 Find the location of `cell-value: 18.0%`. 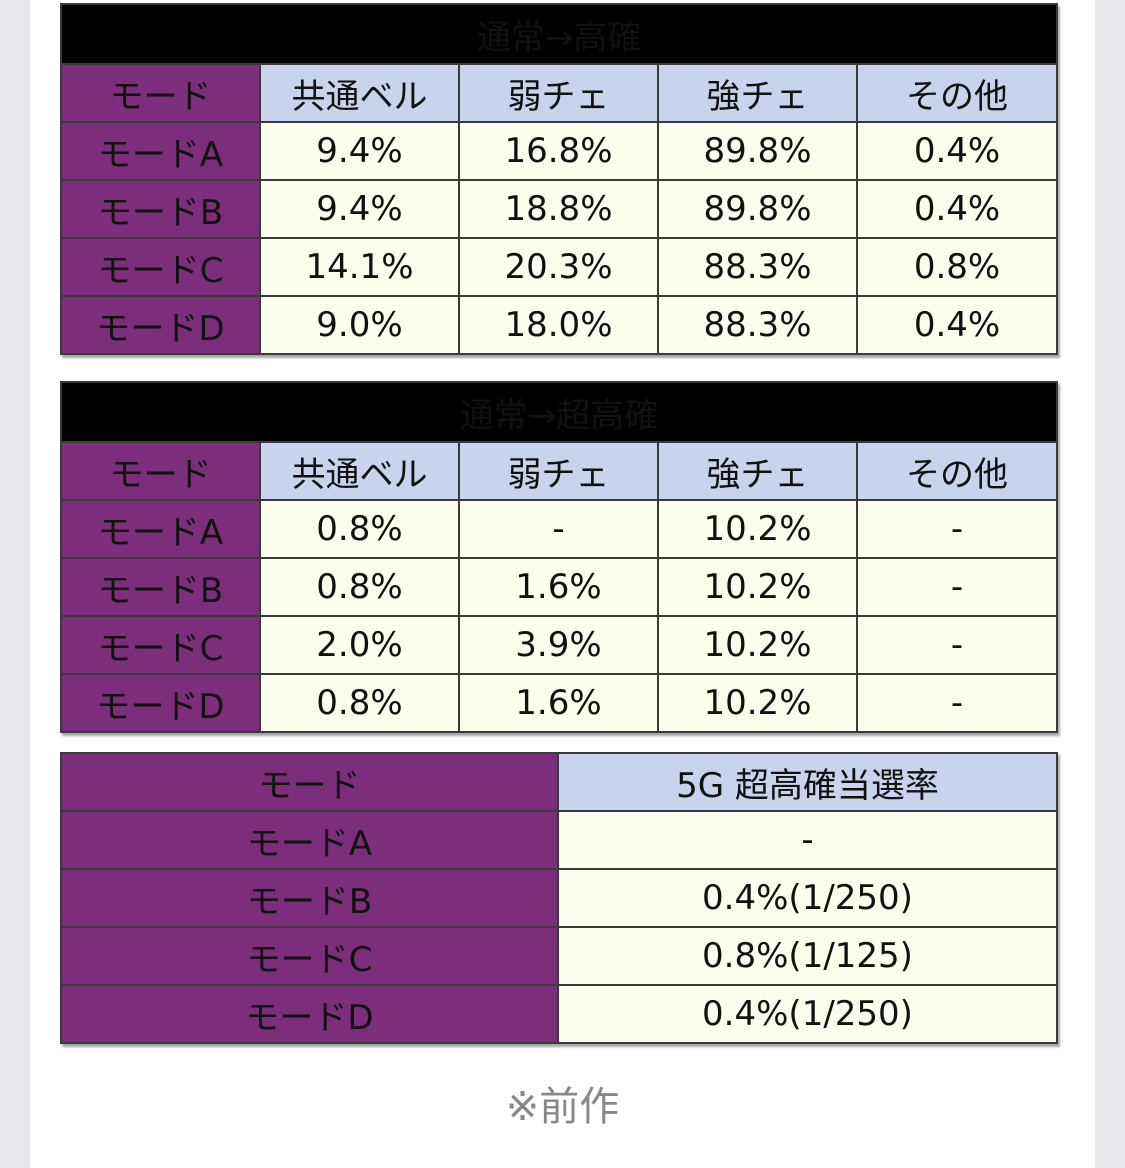

cell-value: 18.0% is located at coordinates (558, 325).